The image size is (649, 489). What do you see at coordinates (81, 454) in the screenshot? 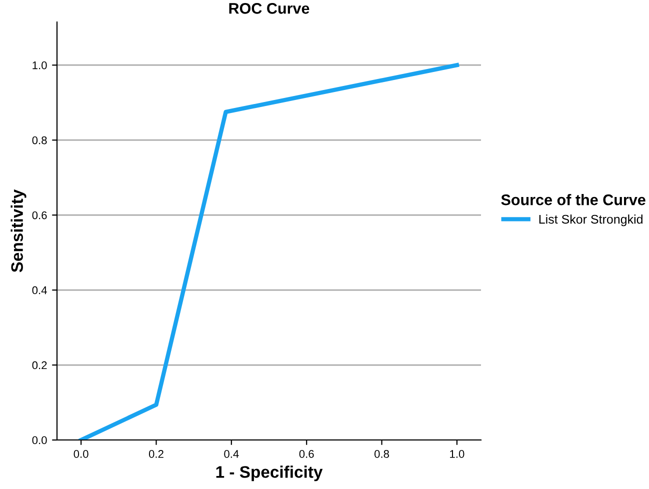
I see `x-tick-label: 0.0` at bounding box center [81, 454].